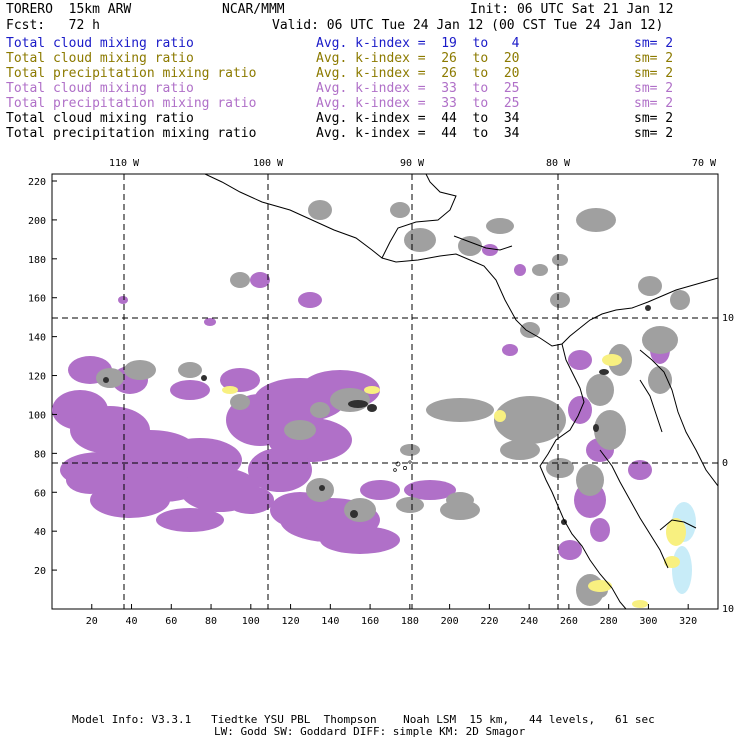  What do you see at coordinates (418, 88) in the screenshot?
I see `legend-avg-3: Avg. k-index = 33 to 25` at bounding box center [418, 88].